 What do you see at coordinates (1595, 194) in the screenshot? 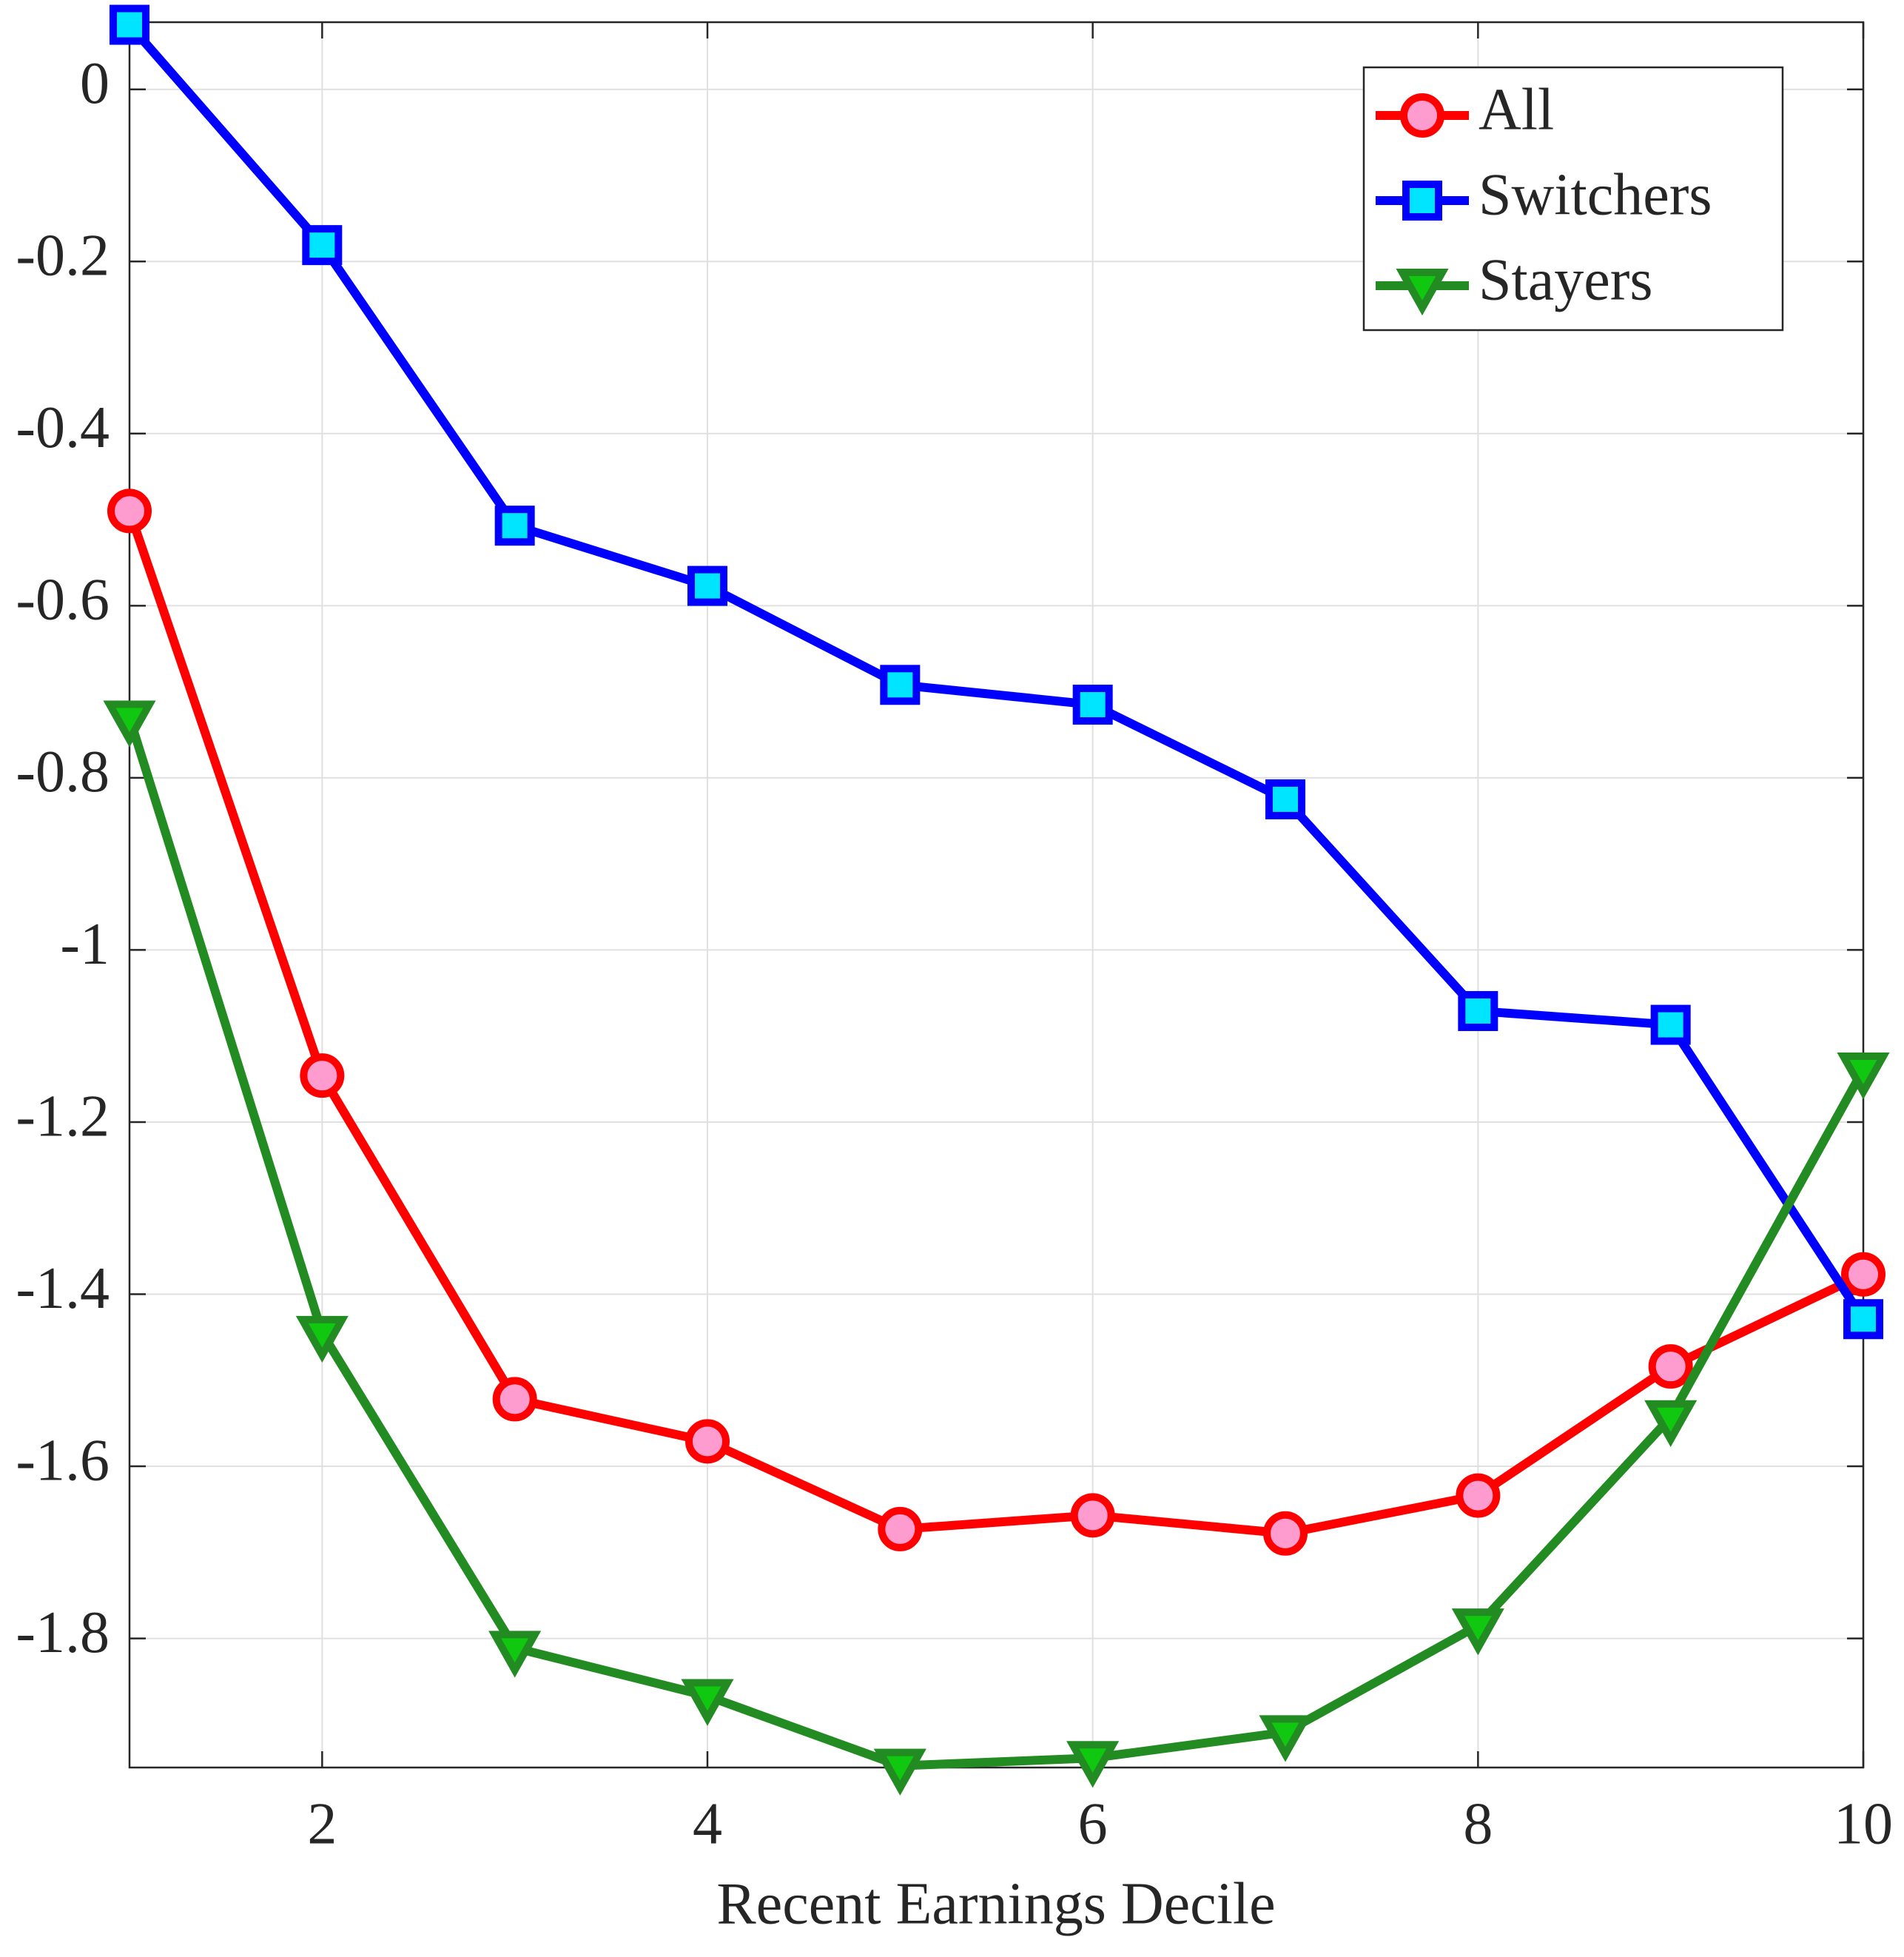
I see `legend-label: Switchers` at bounding box center [1595, 194].